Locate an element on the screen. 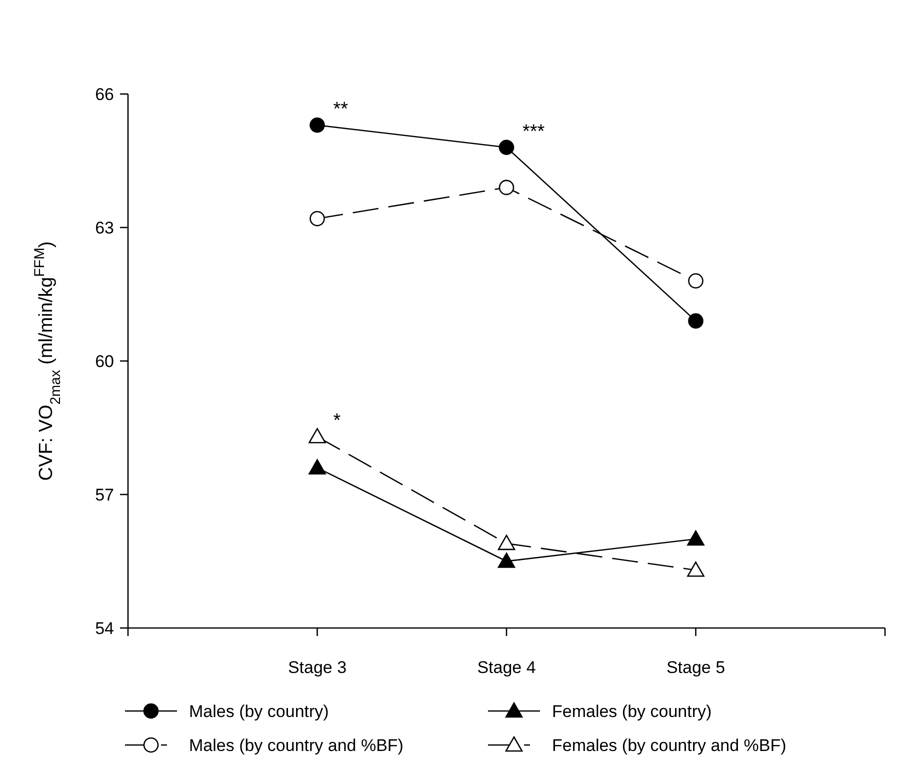 Image resolution: width=924 pixels, height=767 pixels. legend-label: Females (by country and %BF) is located at coordinates (669, 745).